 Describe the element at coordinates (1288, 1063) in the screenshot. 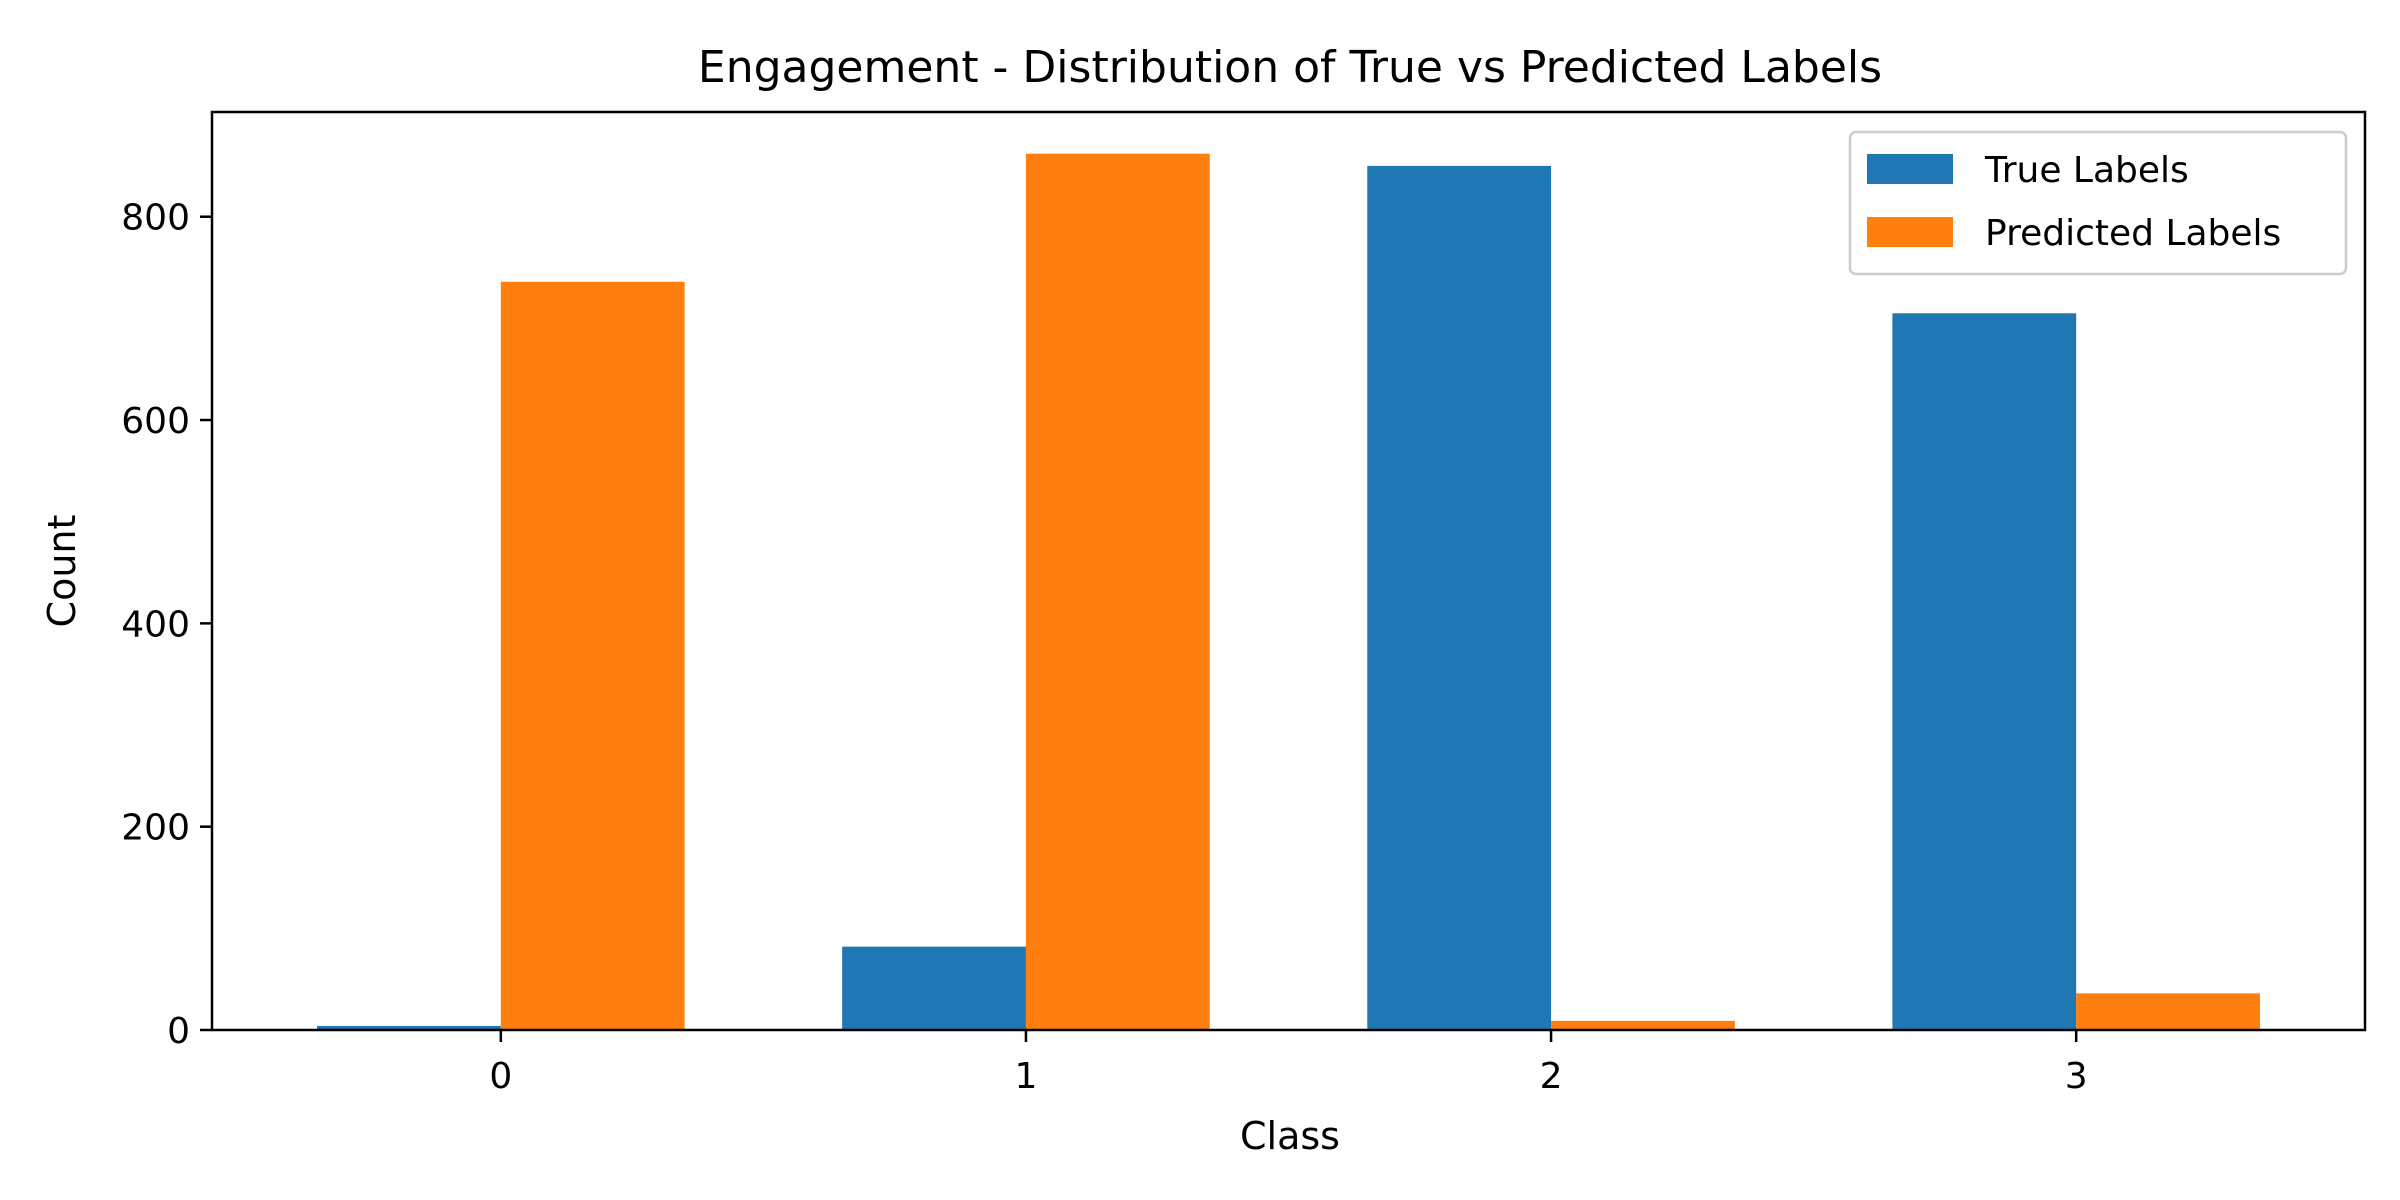

I see `x-axis: 0 1 2 3` at that location.